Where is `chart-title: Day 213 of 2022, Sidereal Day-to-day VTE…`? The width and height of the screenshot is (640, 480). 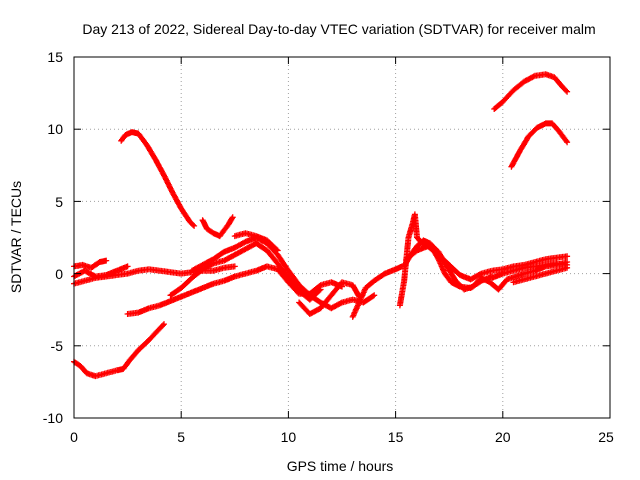
chart-title: Day 213 of 2022, Sidereal Day-to-day VTE… is located at coordinates (338, 29).